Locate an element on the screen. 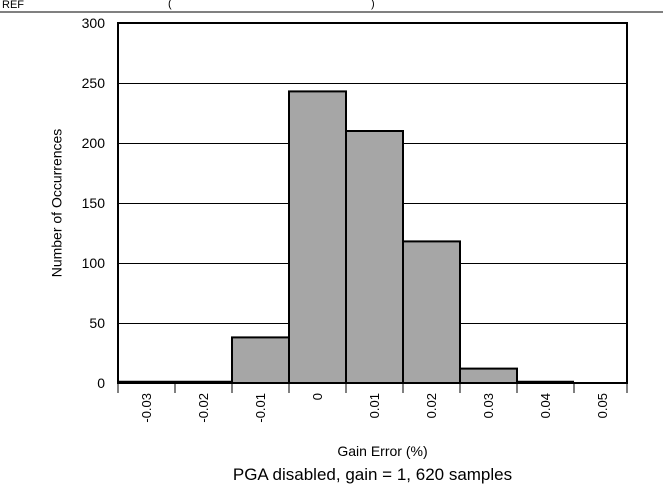  y-tick-label: 150 is located at coordinates (94, 203).